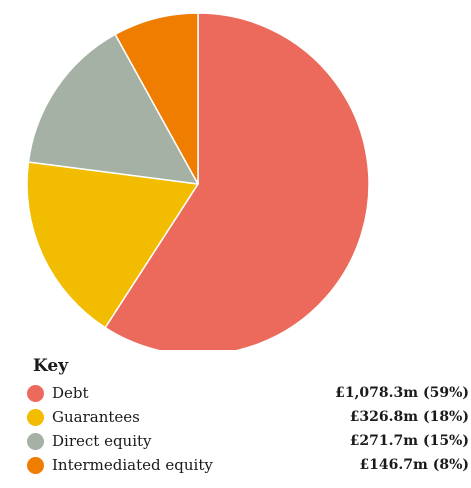 The image size is (471, 488). Describe the element at coordinates (112, 245) in the screenshot. I see `pie-slice-guarantees` at that location.